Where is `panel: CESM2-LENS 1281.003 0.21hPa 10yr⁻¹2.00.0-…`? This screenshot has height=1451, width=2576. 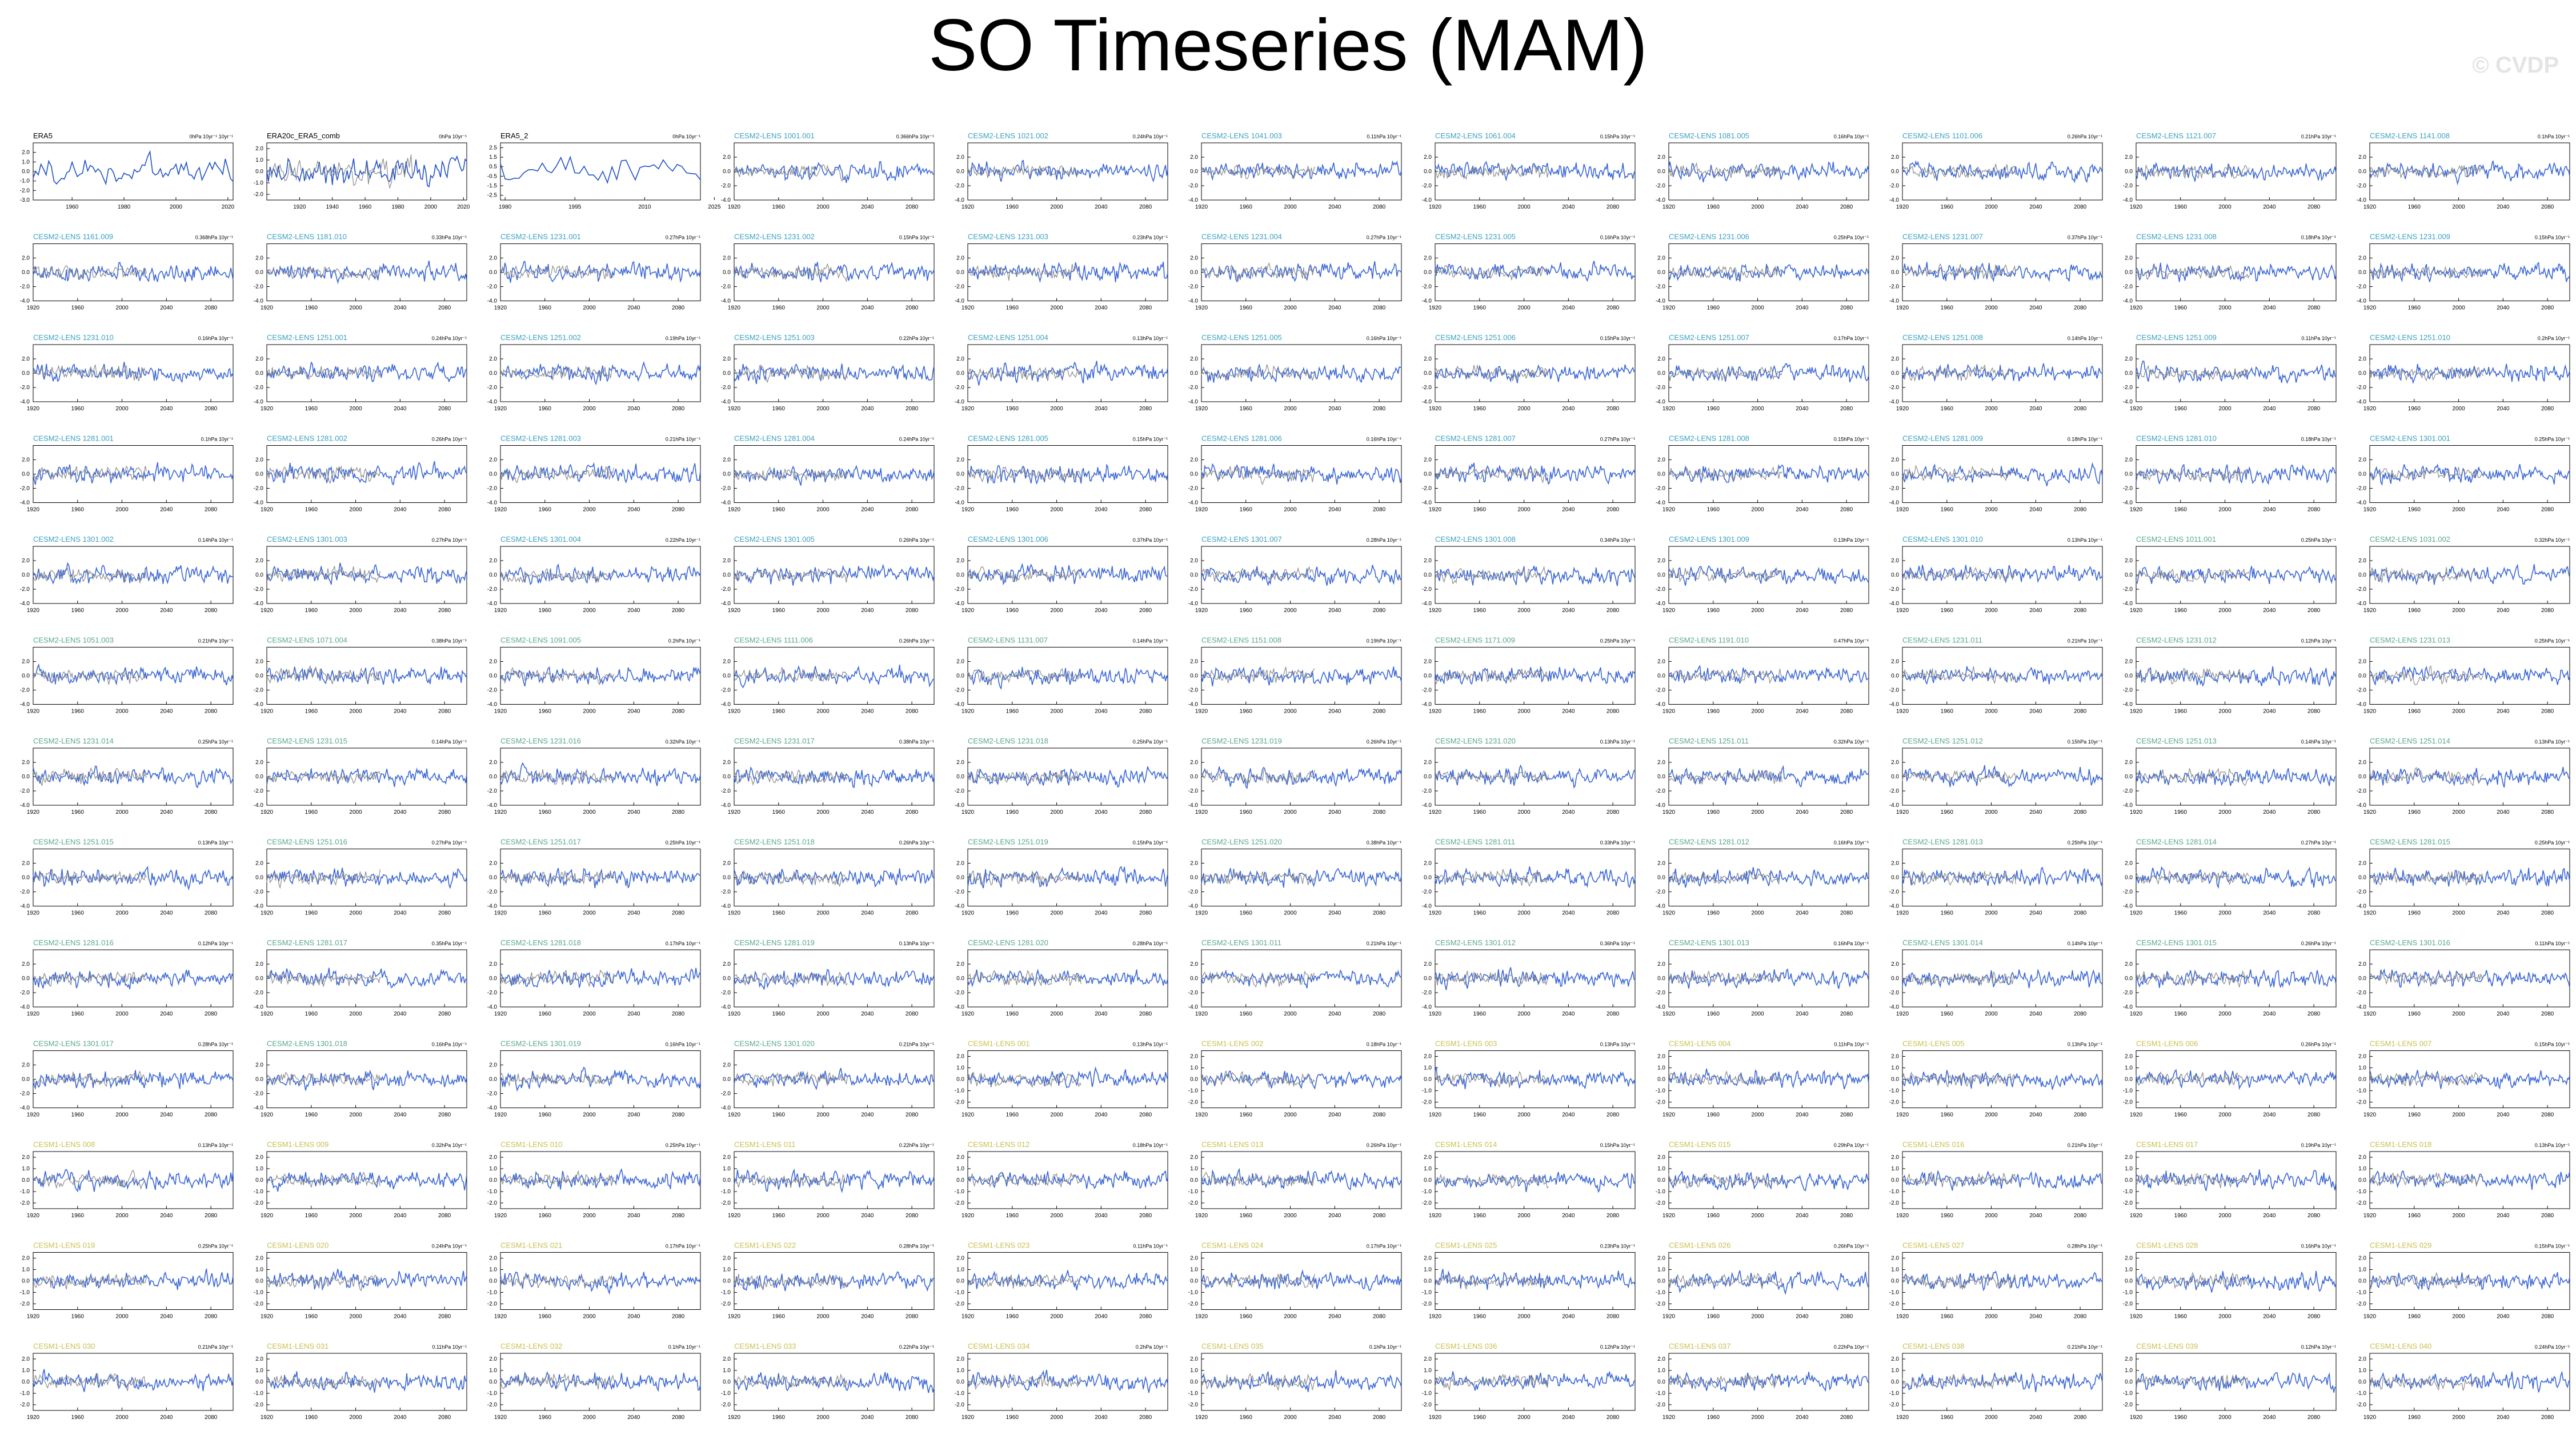
panel: CESM2-LENS 1281.003 0.21hPa 10yr⁻¹2.00.0-… is located at coordinates (594, 473).